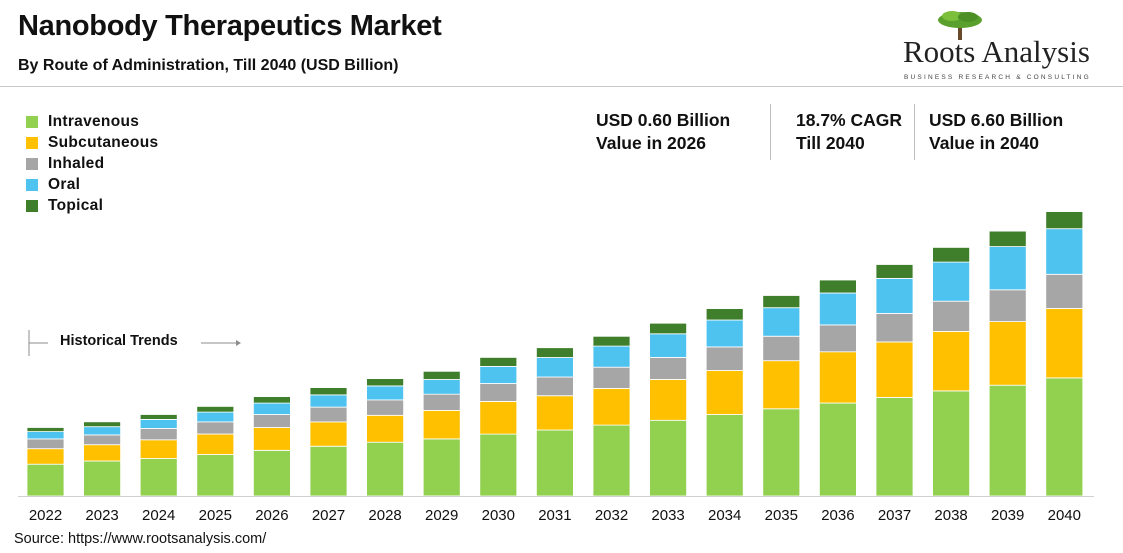 The image size is (1123, 553). What do you see at coordinates (328, 471) in the screenshot?
I see `bar-segment-intravenous-2027` at bounding box center [328, 471].